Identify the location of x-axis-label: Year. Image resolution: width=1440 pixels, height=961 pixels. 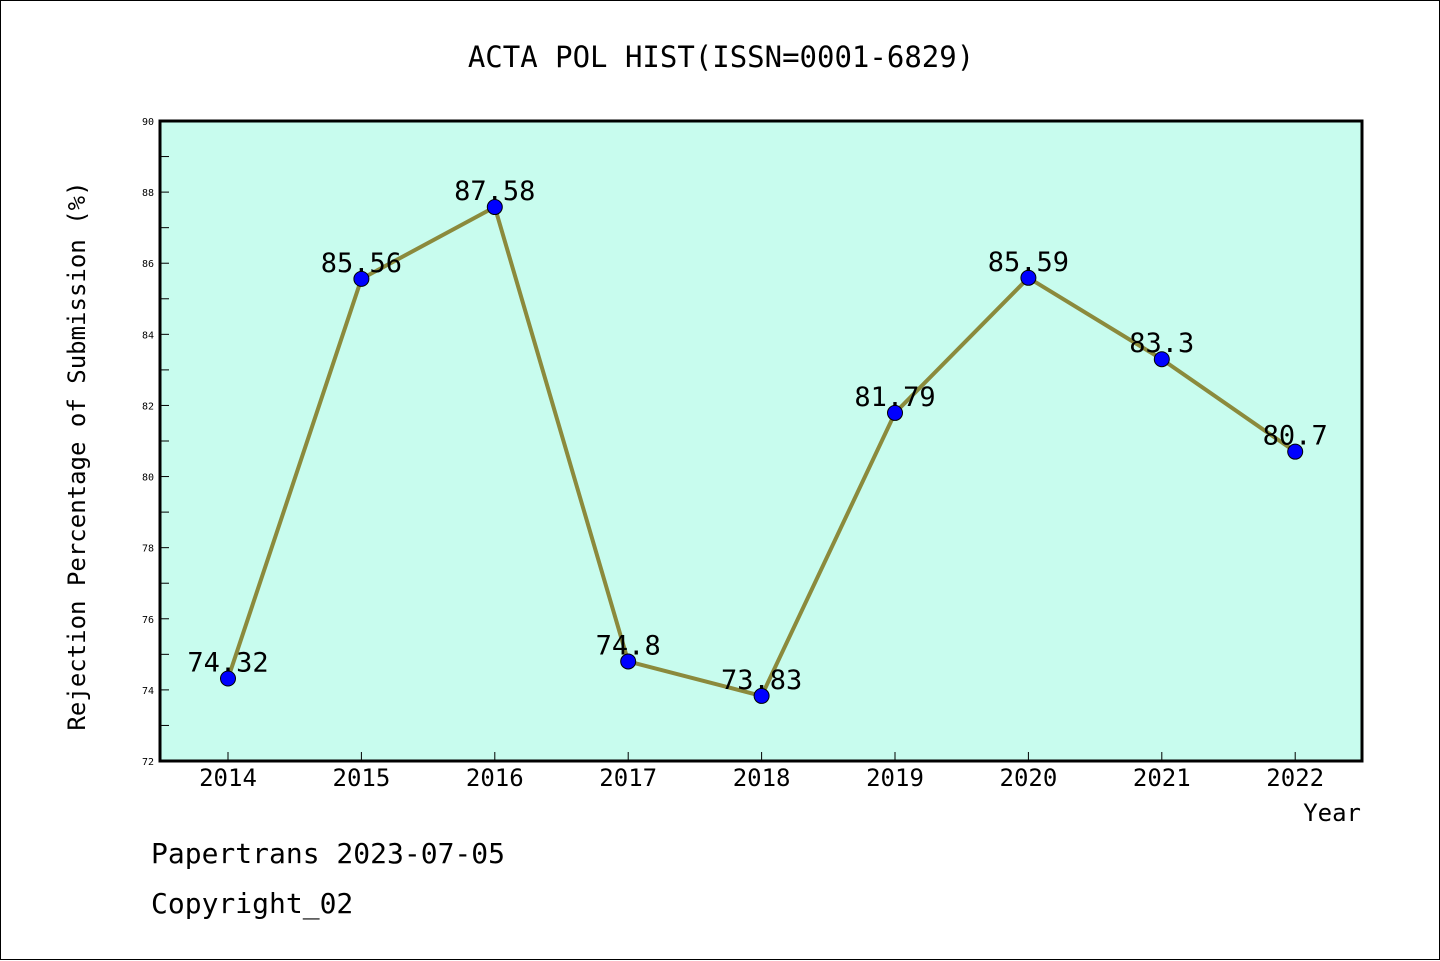
(1332, 813).